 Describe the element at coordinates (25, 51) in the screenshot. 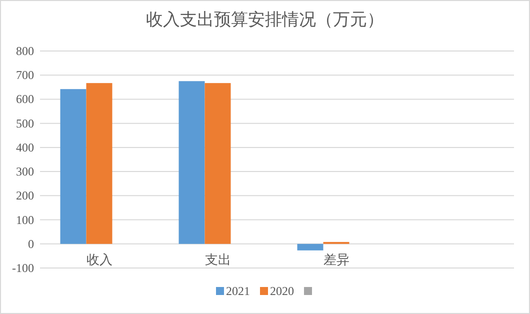

I see `y-tick-label: 800` at that location.